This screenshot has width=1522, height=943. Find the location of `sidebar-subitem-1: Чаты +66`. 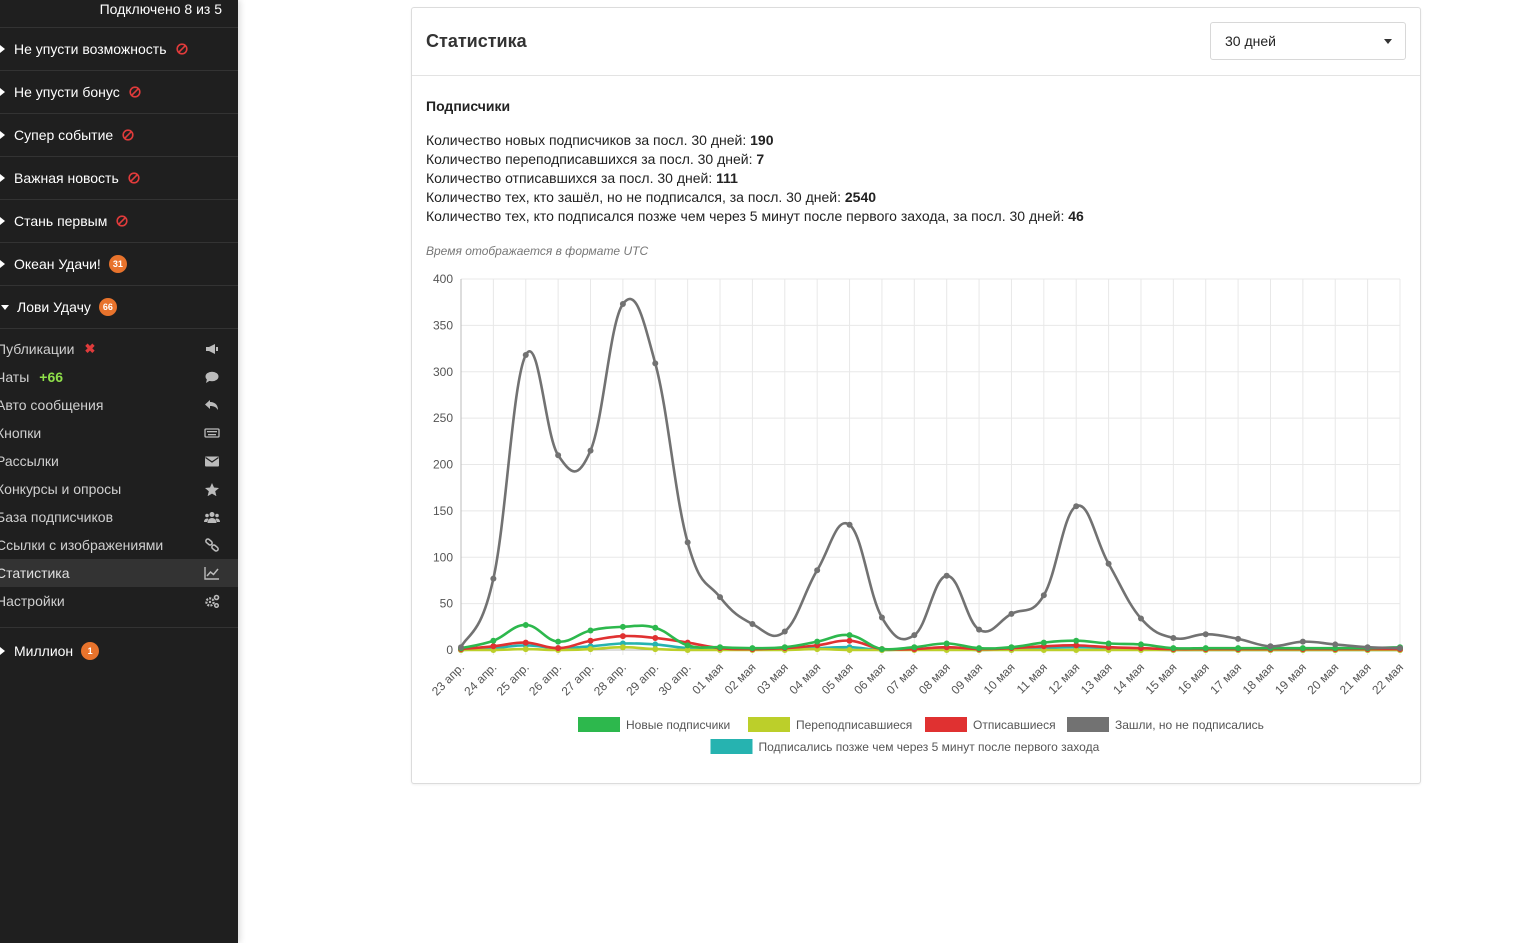

sidebar-subitem-1: Чаты +66 is located at coordinates (119, 377).